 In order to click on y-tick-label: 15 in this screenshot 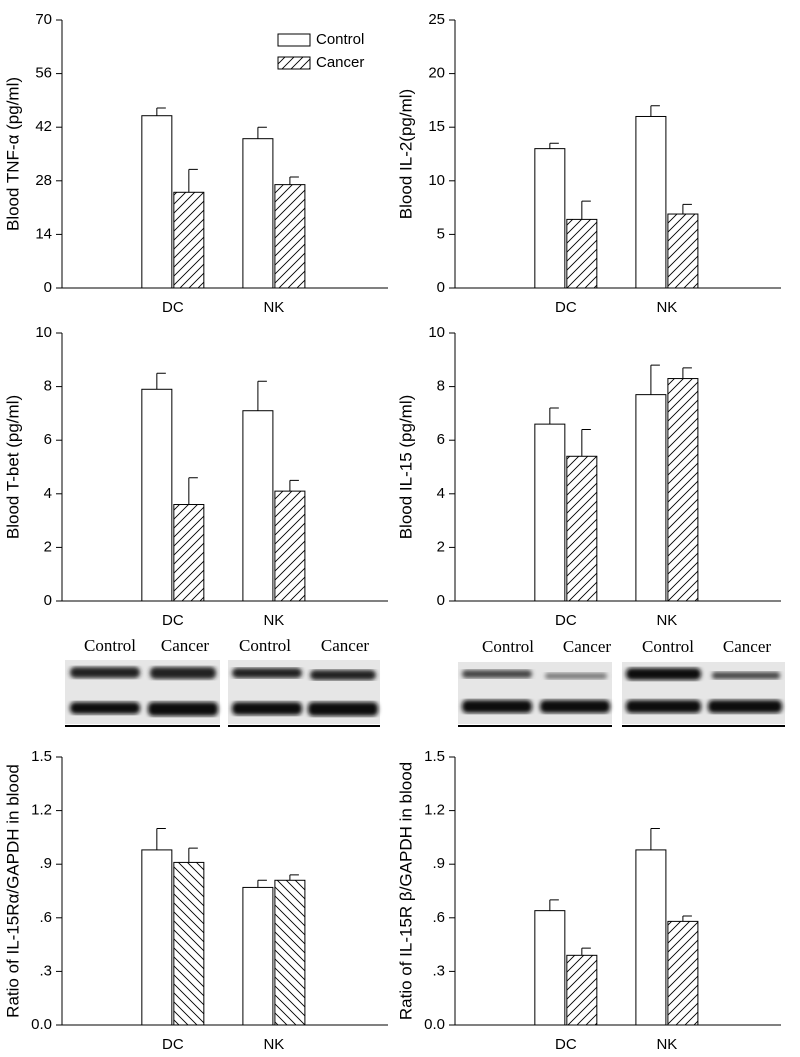, I will do `click(436, 126)`.